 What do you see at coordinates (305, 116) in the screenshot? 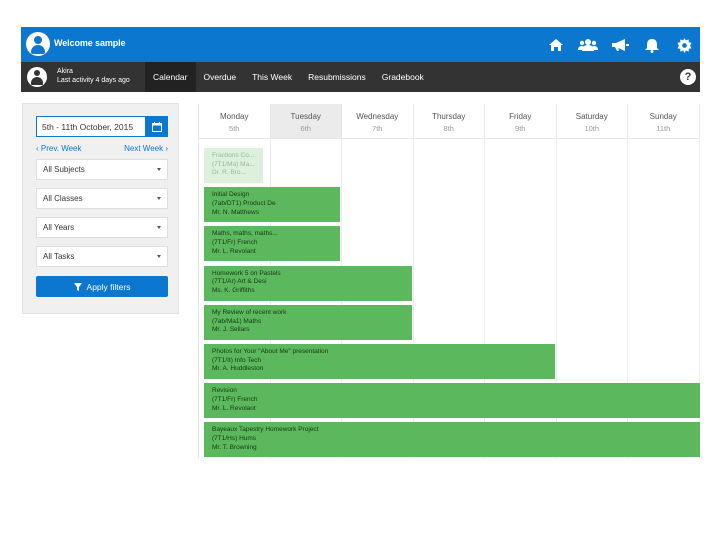
I see `day-name: Tuesday` at bounding box center [305, 116].